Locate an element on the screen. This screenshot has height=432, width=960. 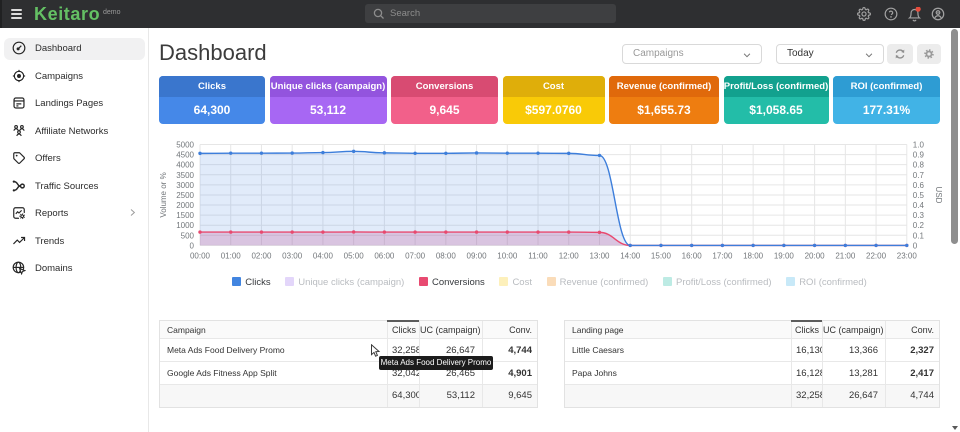
svg-text: 07:00 is located at coordinates (415, 255).